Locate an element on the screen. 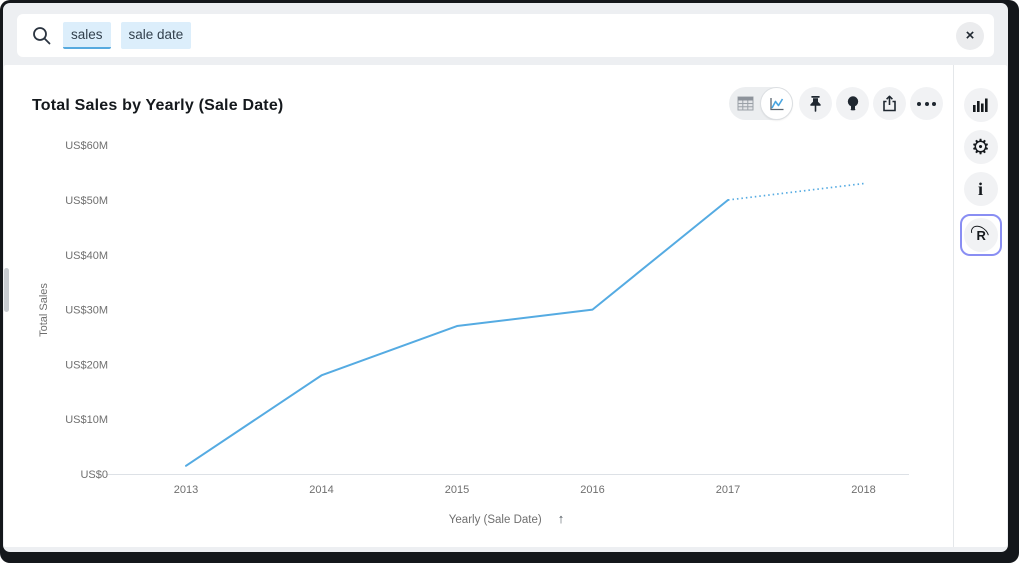  chart-toolbar is located at coordinates (836, 103).